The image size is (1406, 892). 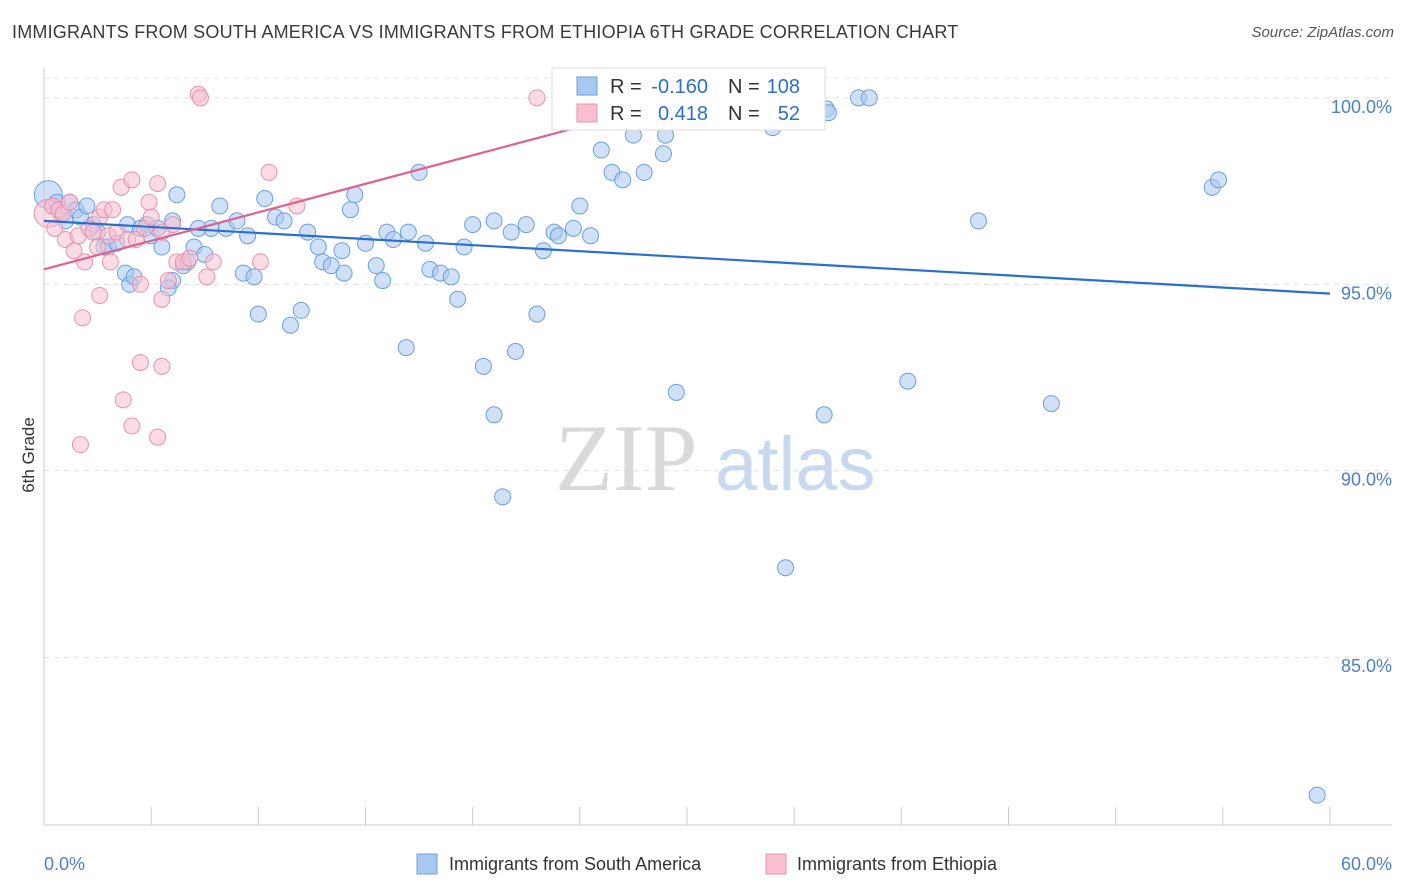 I want to click on stats-n-value-pink: 52, so click(x=789, y=114).